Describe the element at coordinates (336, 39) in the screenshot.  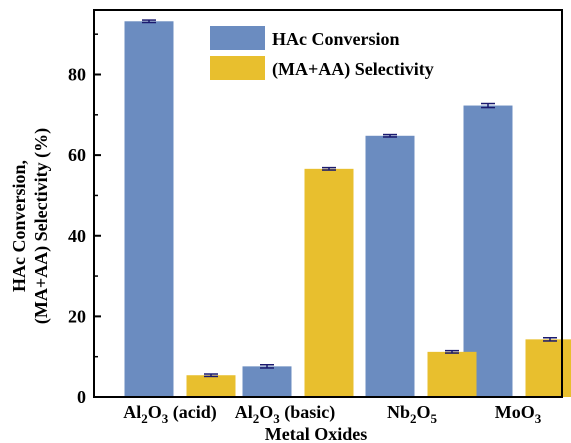
I see `legend-label-0: HAc Conversion` at that location.